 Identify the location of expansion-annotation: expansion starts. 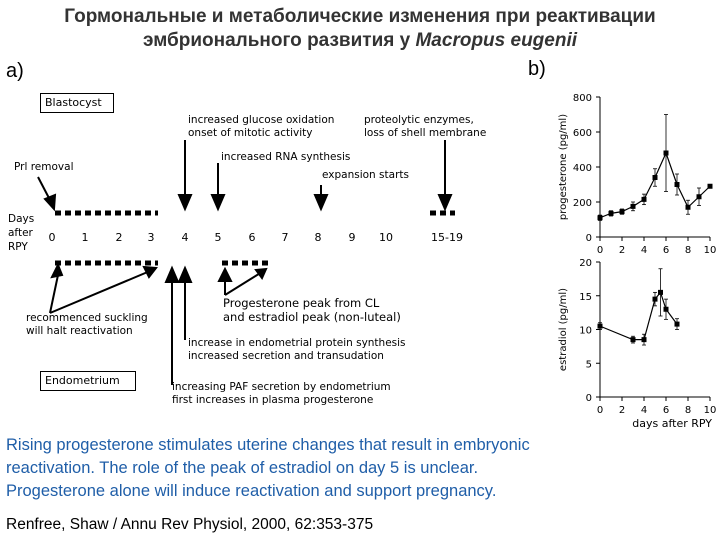
(365, 175).